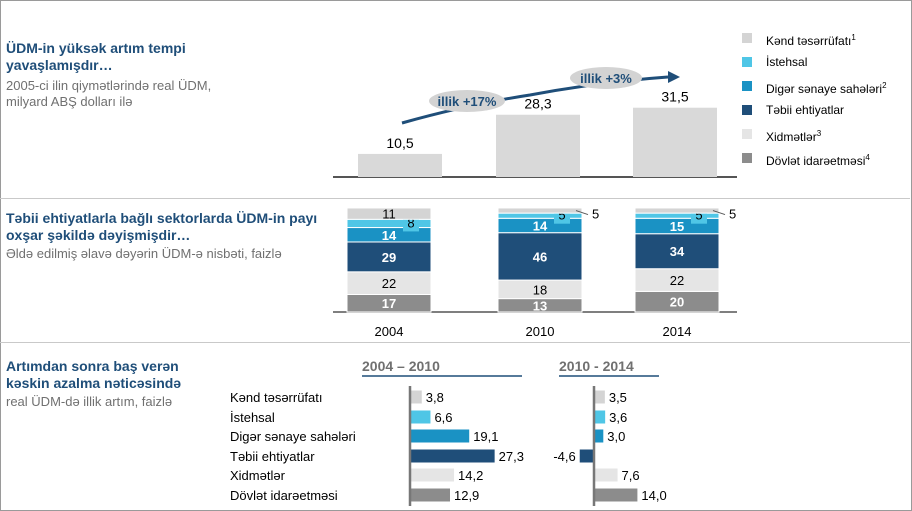  Describe the element at coordinates (466, 495) in the screenshot. I see `growth-value-label: 12,9` at that location.